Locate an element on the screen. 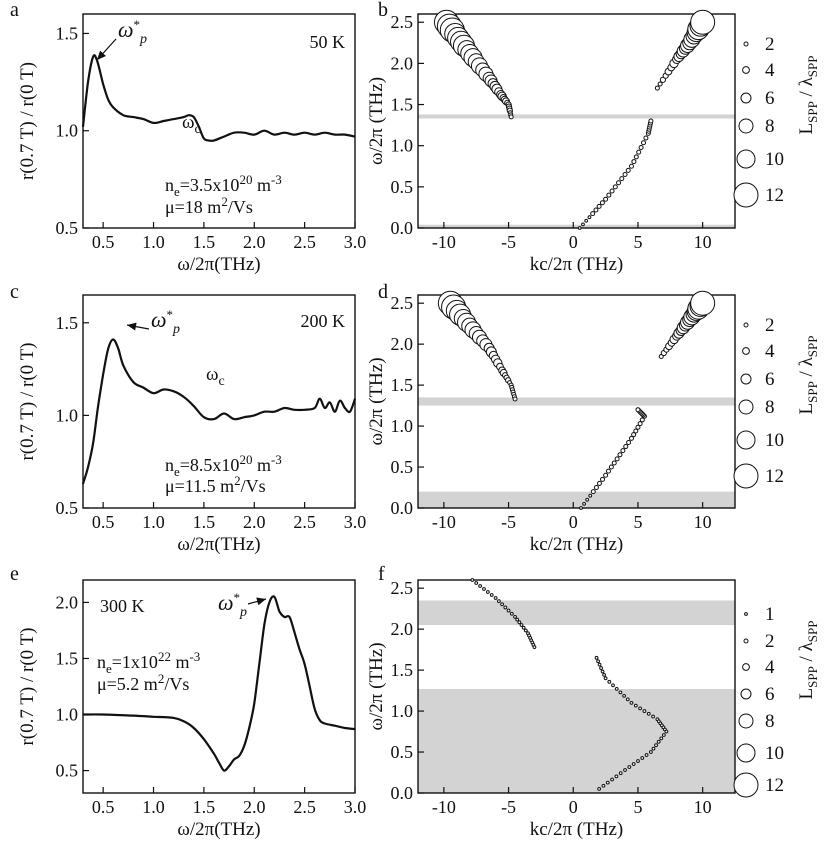 The image size is (830, 849). x-tick-label-b-3: 5 is located at coordinates (637, 242).